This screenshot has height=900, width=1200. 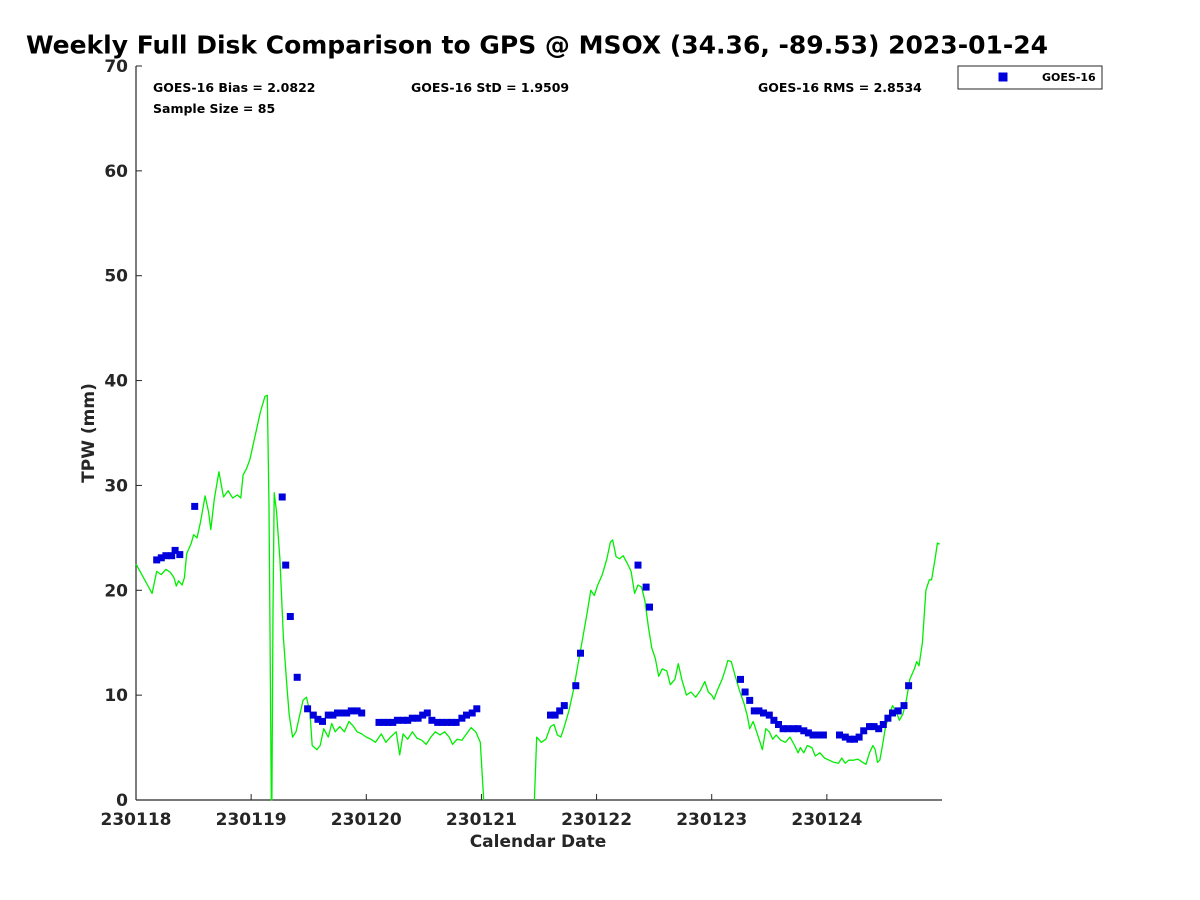 I want to click on x-tick-label: 230119, so click(x=251, y=820).